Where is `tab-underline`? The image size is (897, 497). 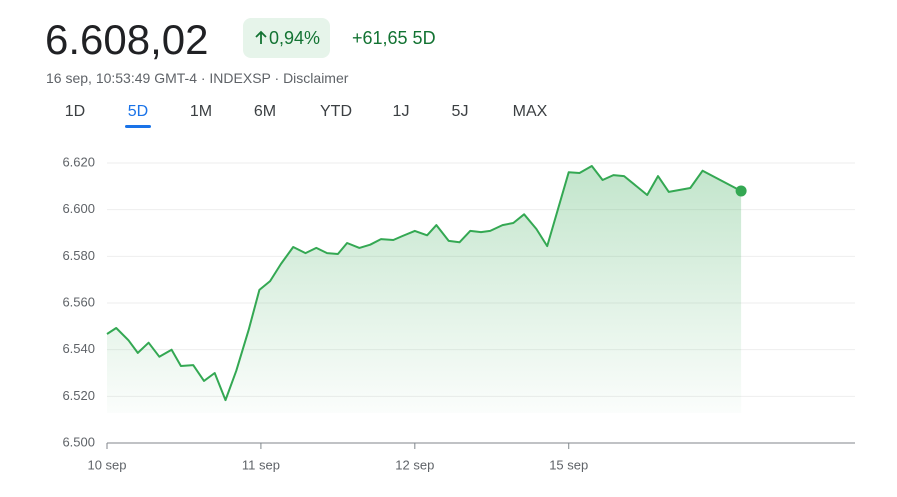 tab-underline is located at coordinates (138, 126).